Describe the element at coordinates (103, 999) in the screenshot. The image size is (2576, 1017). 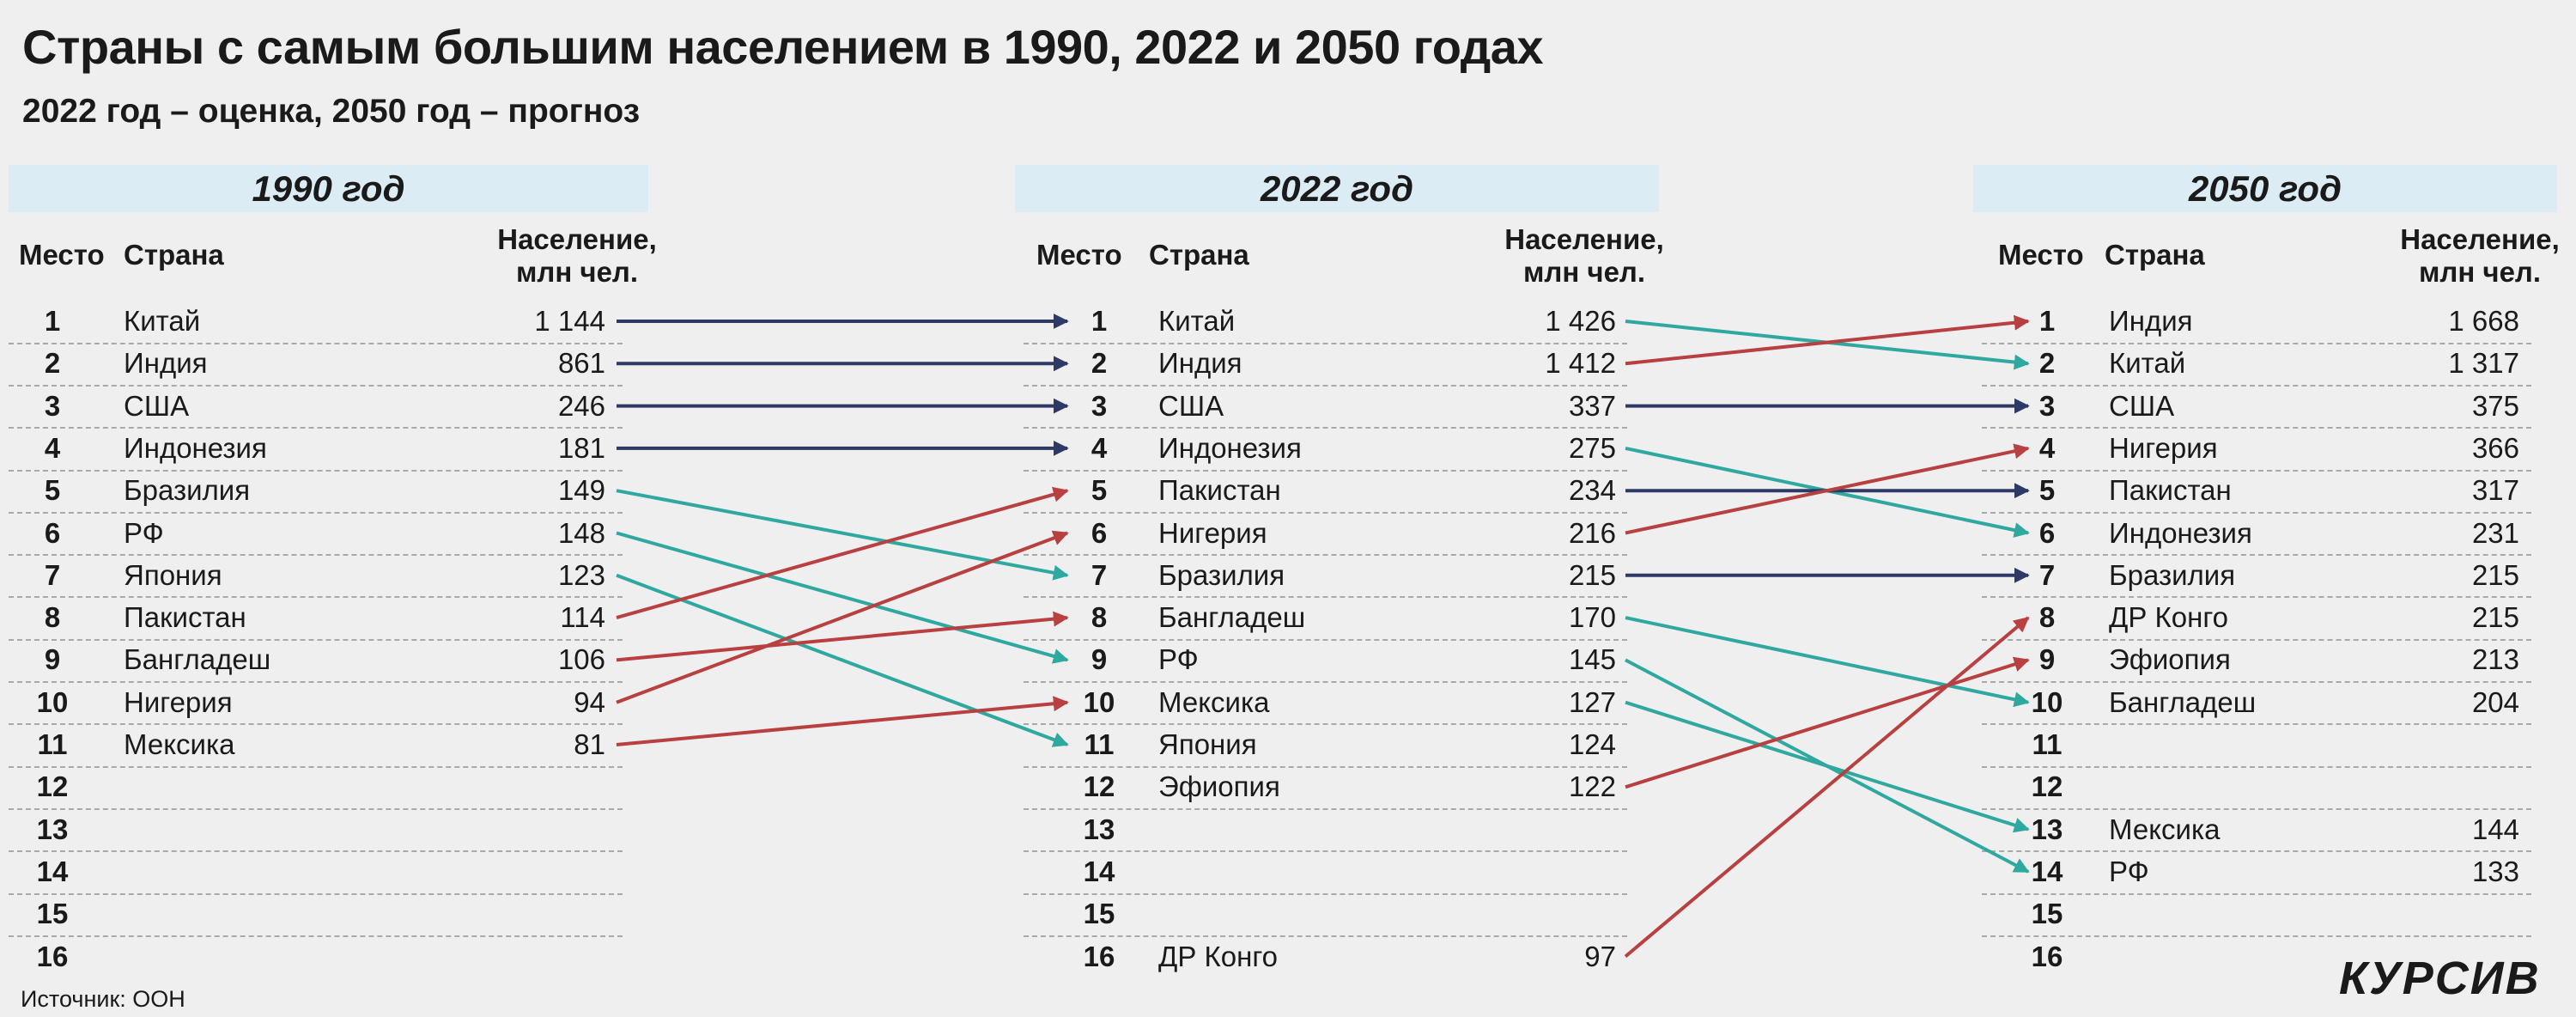
I see `source-note: Источник: ООН` at that location.